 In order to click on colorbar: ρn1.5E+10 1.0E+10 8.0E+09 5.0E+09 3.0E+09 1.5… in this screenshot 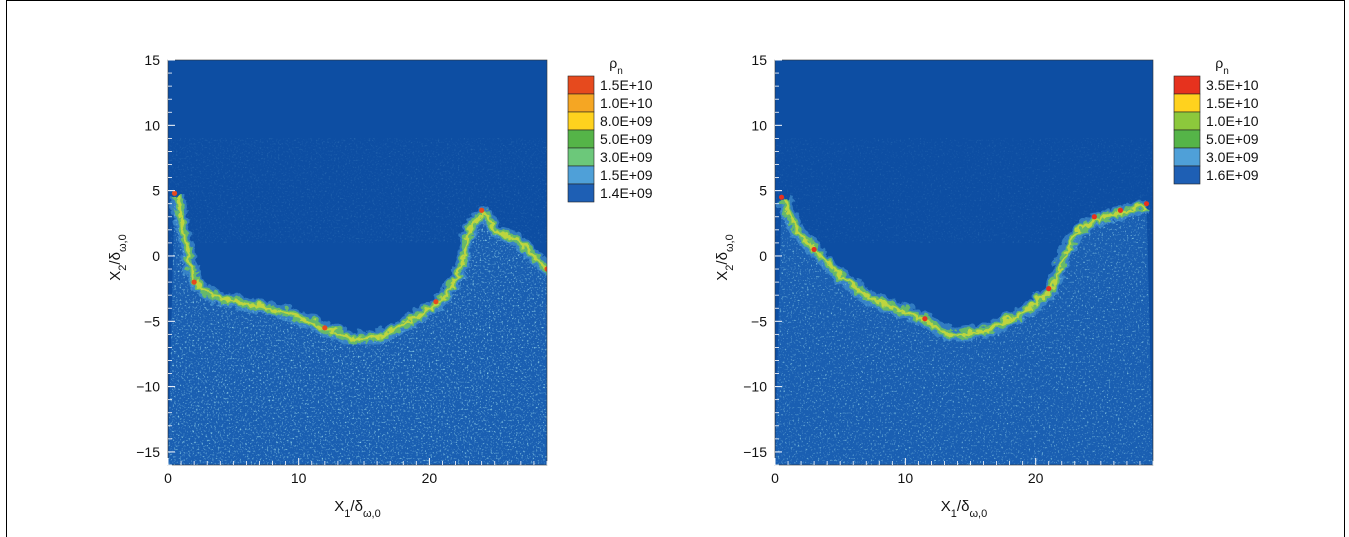, I will do `click(610, 129)`.